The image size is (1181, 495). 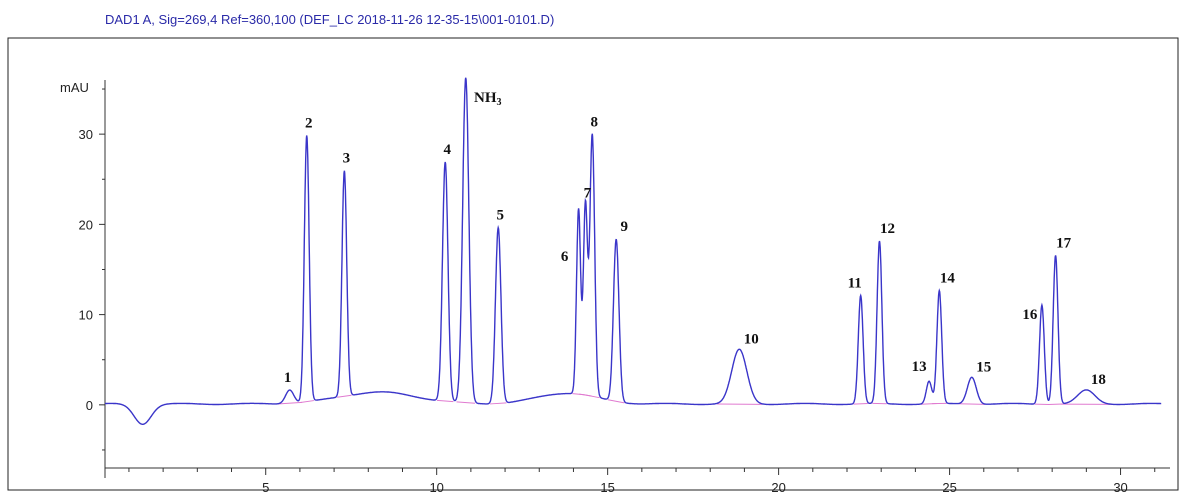 I want to click on y-ticks: 0 10 20 30, so click(x=92, y=269).